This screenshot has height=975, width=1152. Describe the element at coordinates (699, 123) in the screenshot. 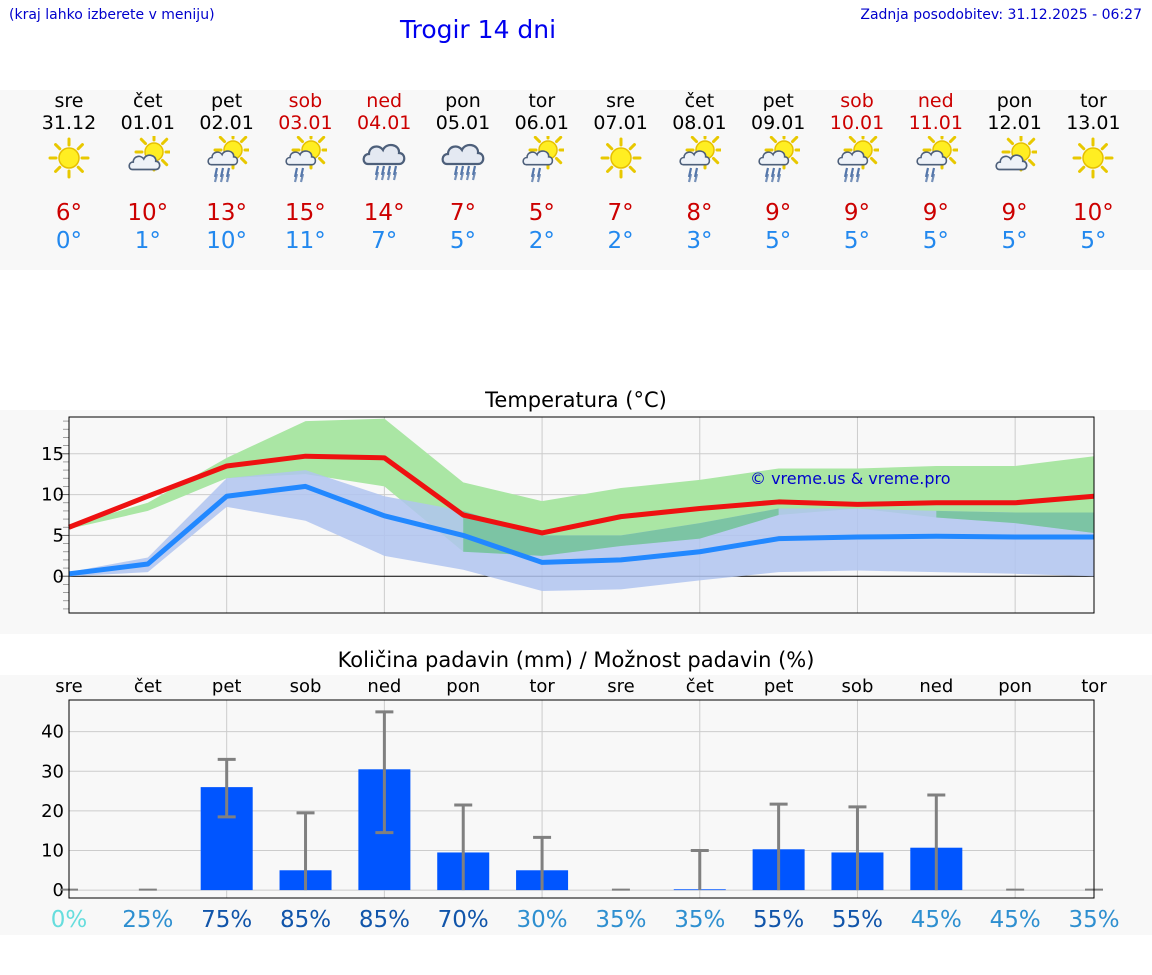

I see `day-date: 08.01` at that location.